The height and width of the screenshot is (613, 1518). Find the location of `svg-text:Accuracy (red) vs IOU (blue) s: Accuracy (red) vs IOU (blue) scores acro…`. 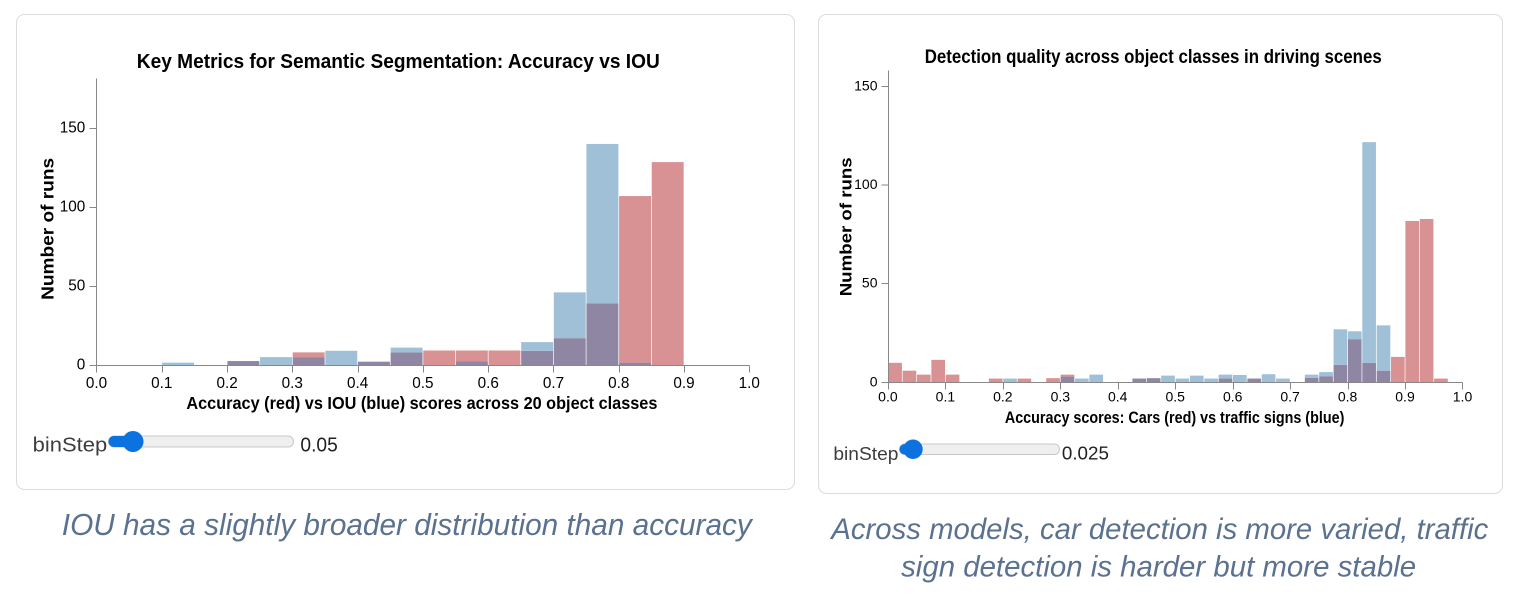

svg-text:Accuracy (red) vs IOU (blue) s: Accuracy (red) vs IOU (blue) scores acro… is located at coordinates (421, 403).